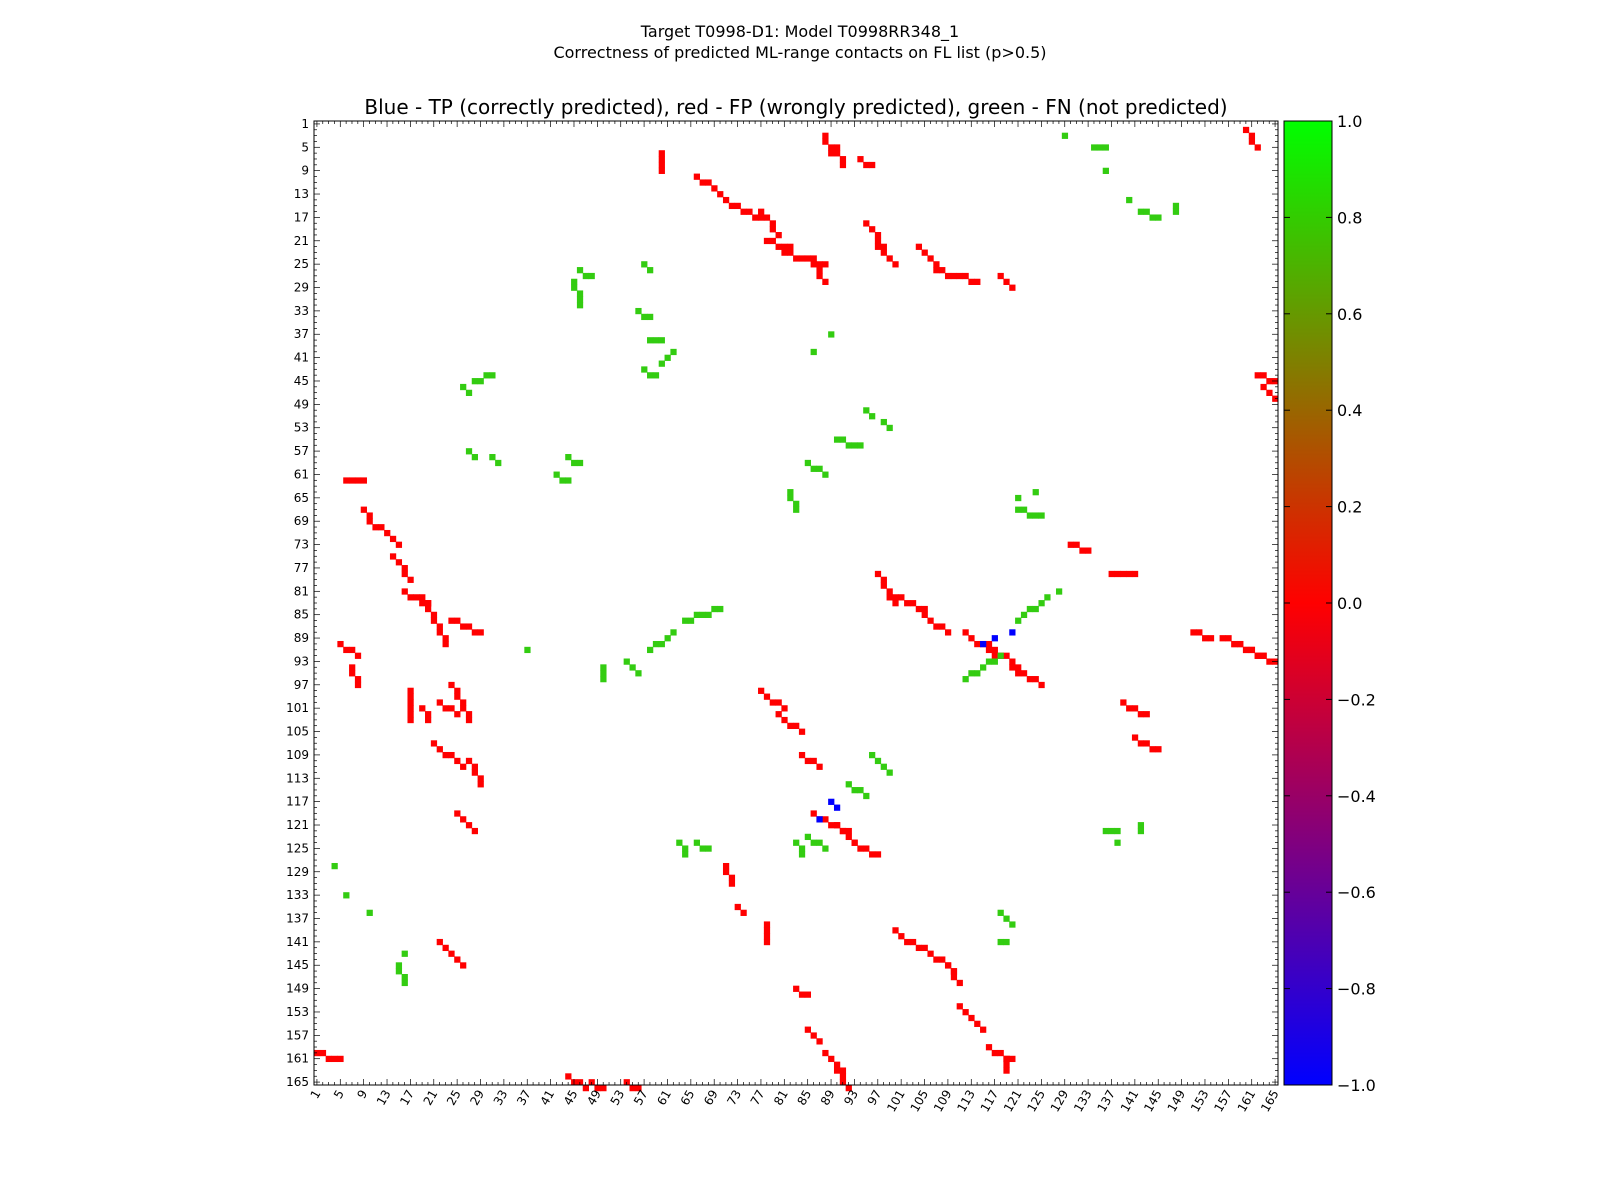 The image size is (1600, 1200). Describe the element at coordinates (1012, 632) in the screenshot. I see `tp-contact-cell` at that location.